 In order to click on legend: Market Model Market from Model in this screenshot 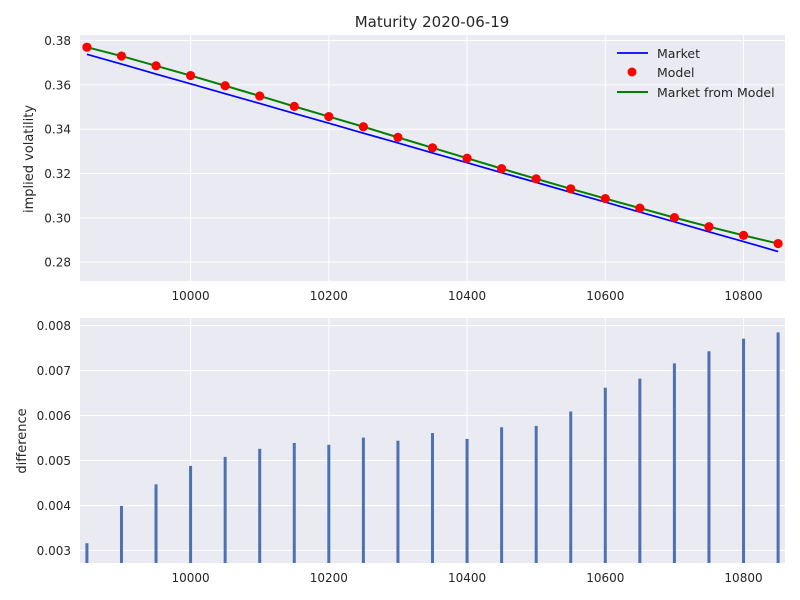, I will do `click(696, 73)`.